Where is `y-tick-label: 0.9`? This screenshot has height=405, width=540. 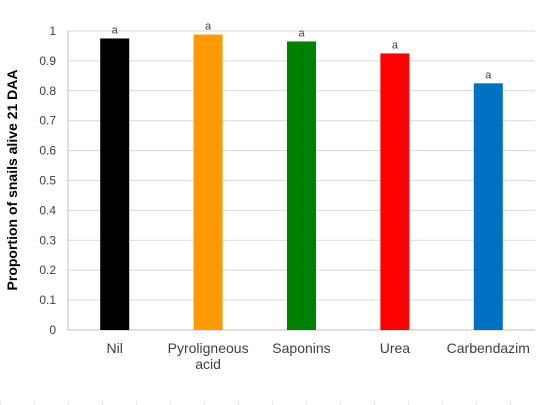 y-tick-label: 0.9 is located at coordinates (47, 61).